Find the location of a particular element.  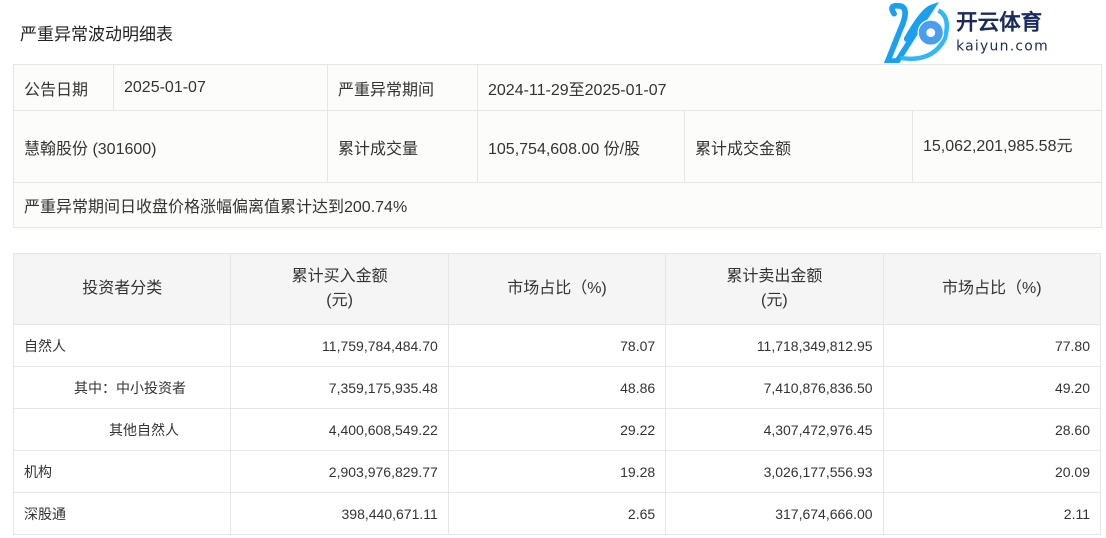

period: 2024-11-29至2025-01-07 is located at coordinates (789, 87).